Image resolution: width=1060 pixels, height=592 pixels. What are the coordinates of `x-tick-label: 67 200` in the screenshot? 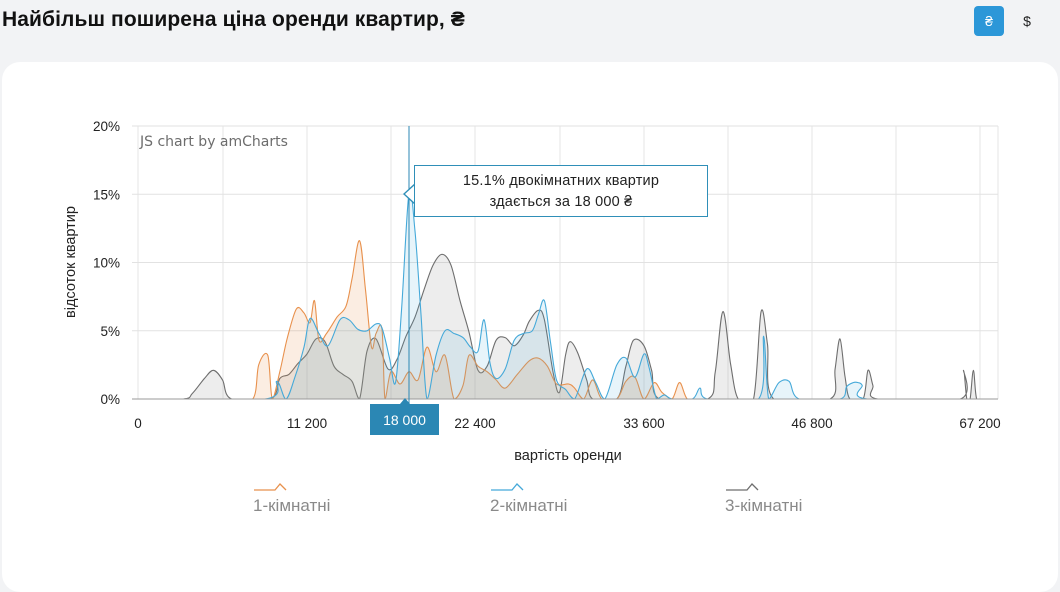 It's located at (979, 423).